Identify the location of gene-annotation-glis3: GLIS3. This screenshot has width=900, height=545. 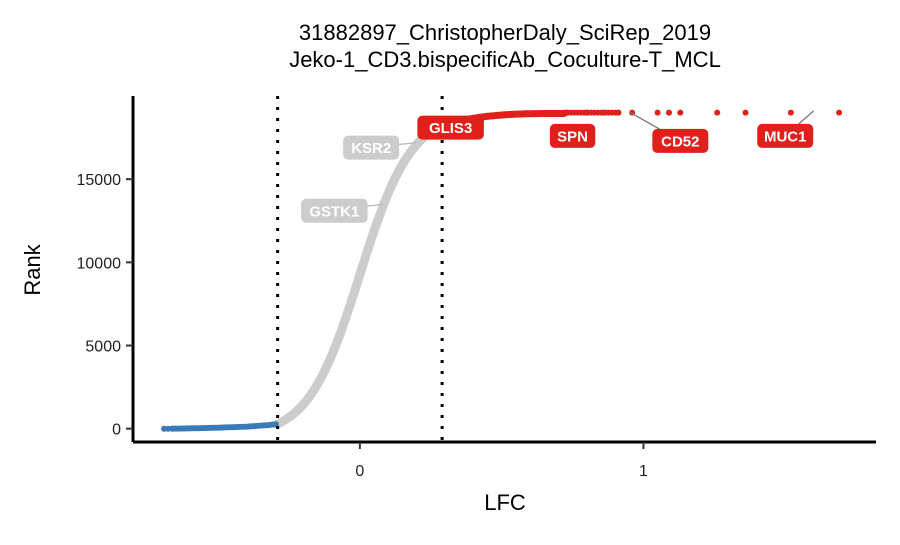
(450, 127).